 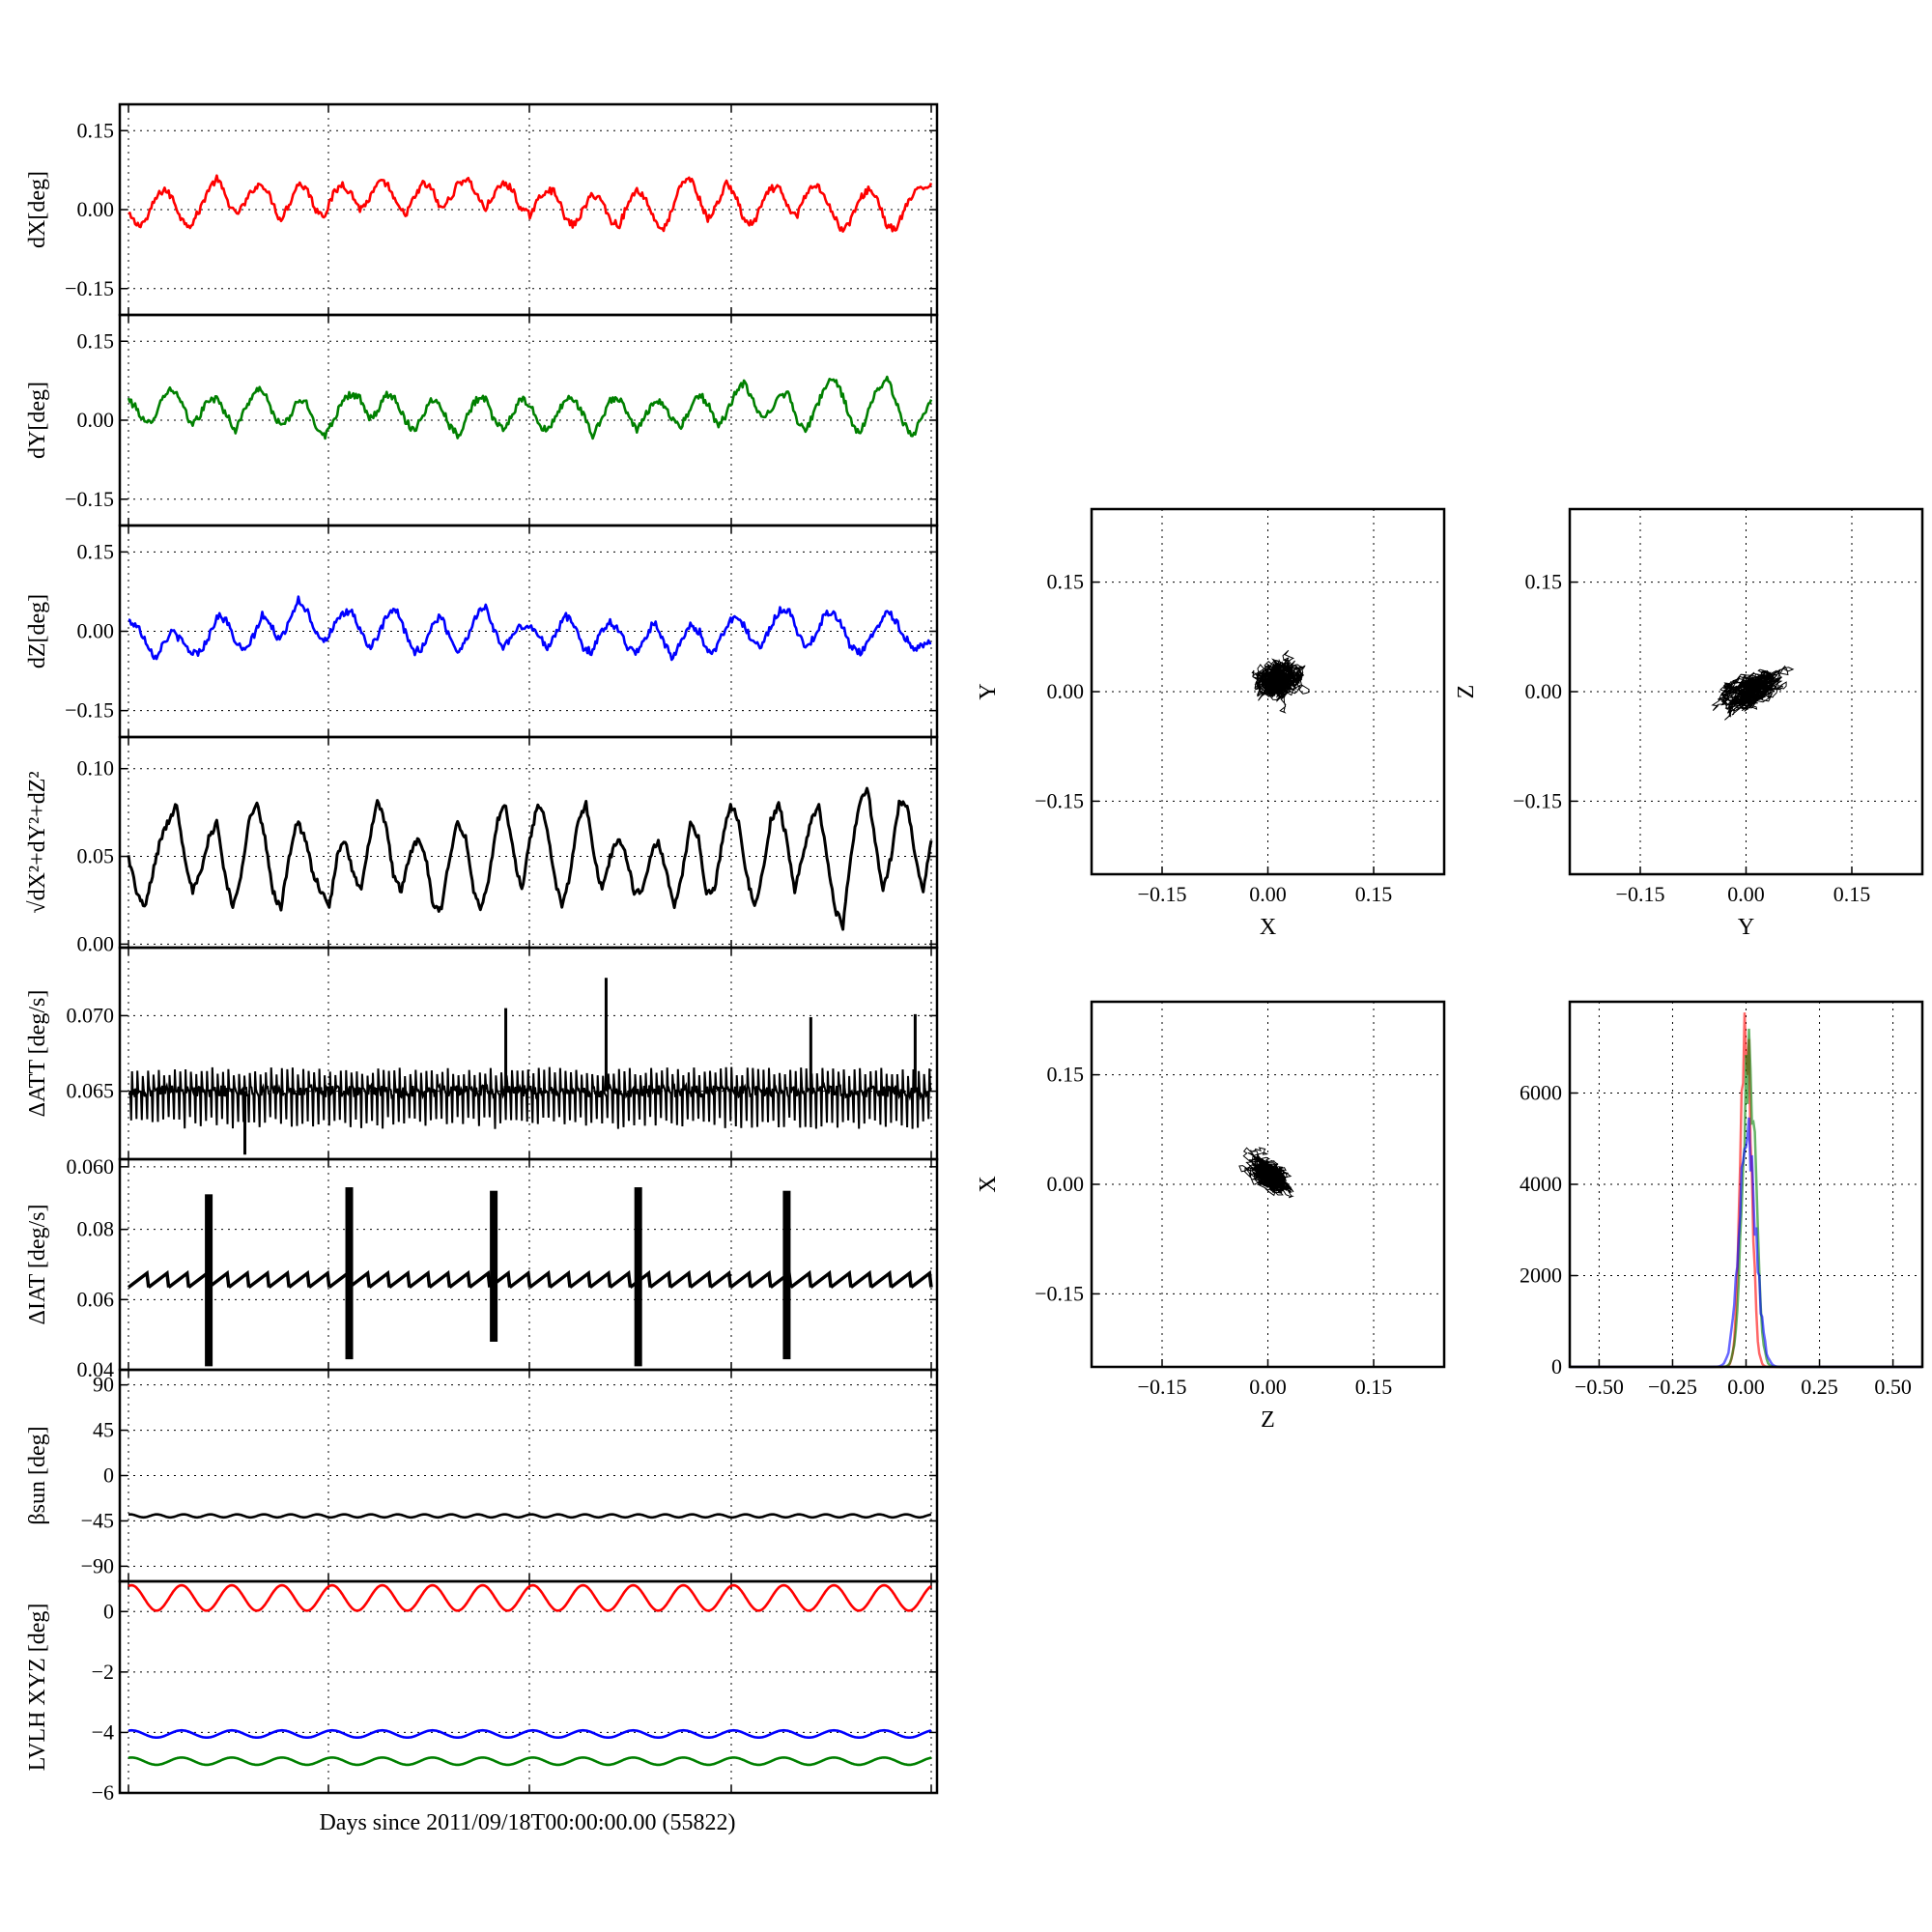 What do you see at coordinates (96, 768) in the screenshot?
I see `ytick-label: 0.10` at bounding box center [96, 768].